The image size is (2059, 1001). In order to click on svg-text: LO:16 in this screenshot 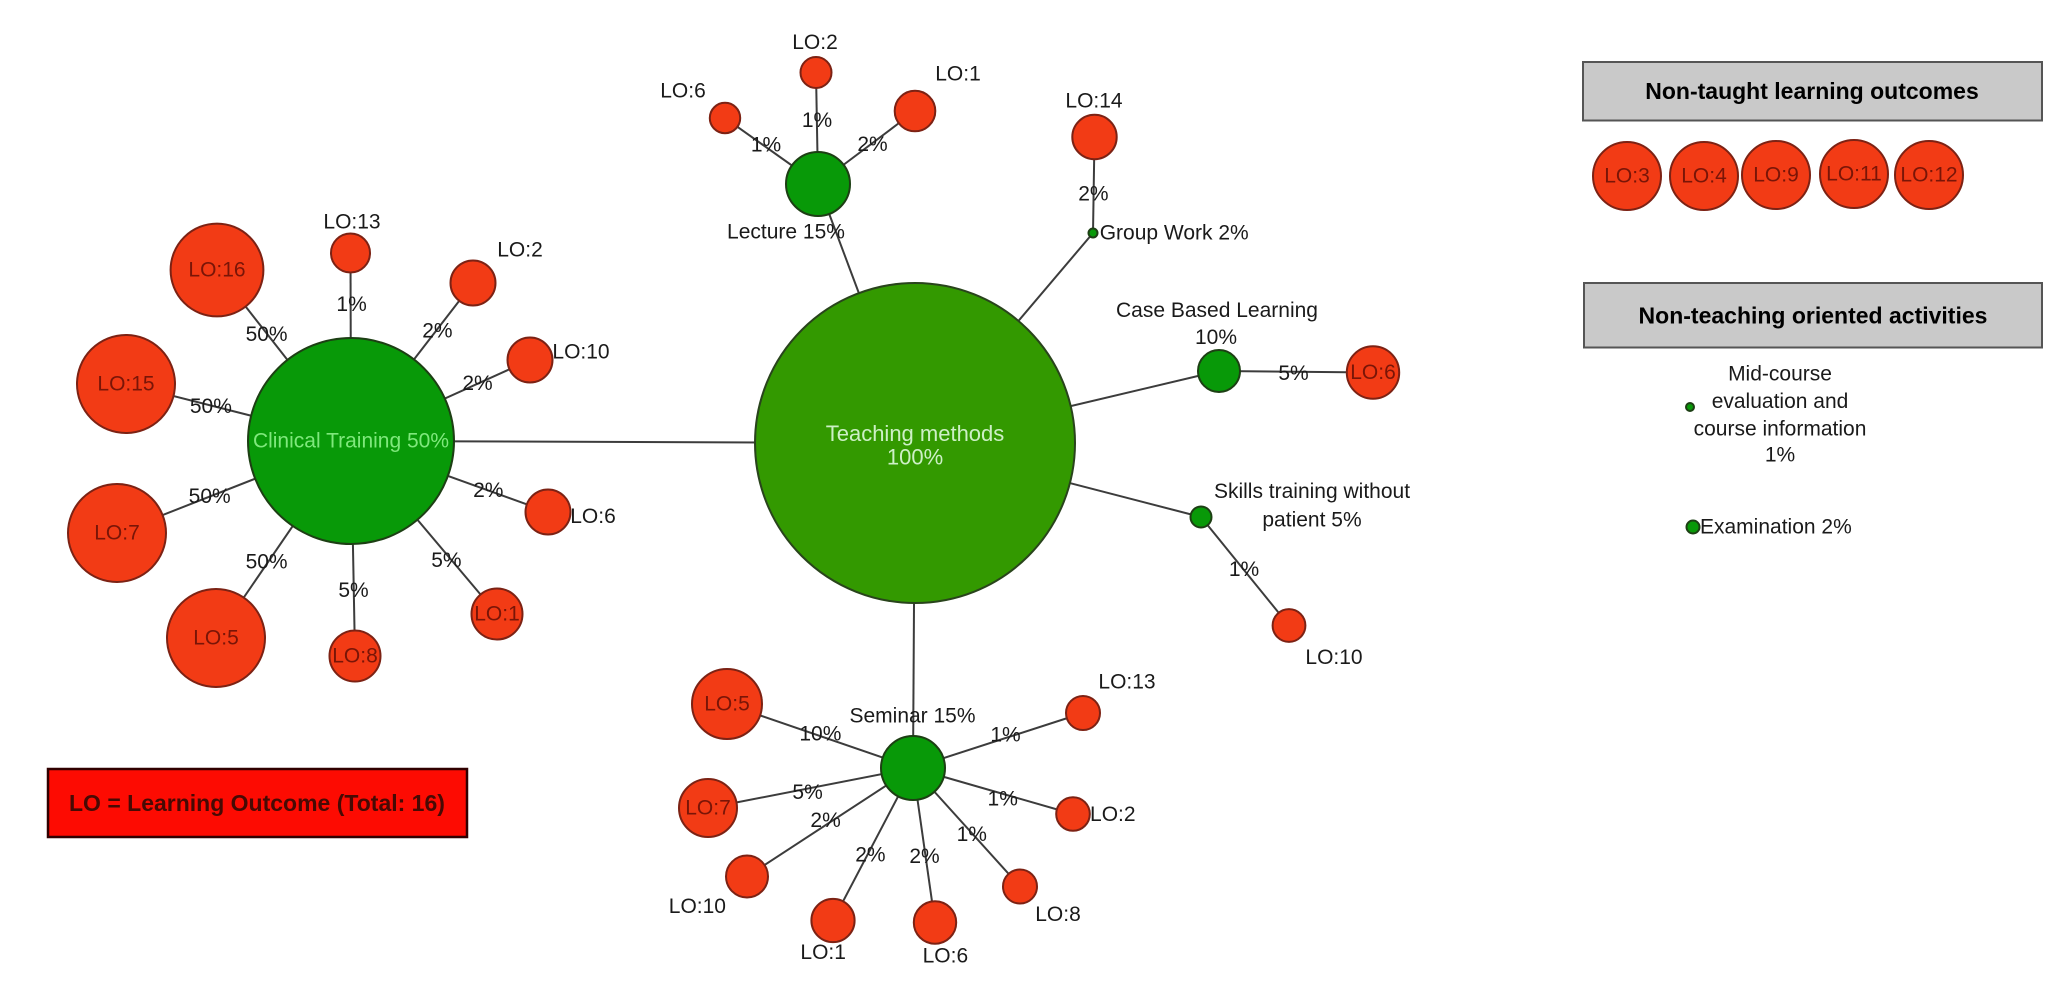, I will do `click(216, 270)`.